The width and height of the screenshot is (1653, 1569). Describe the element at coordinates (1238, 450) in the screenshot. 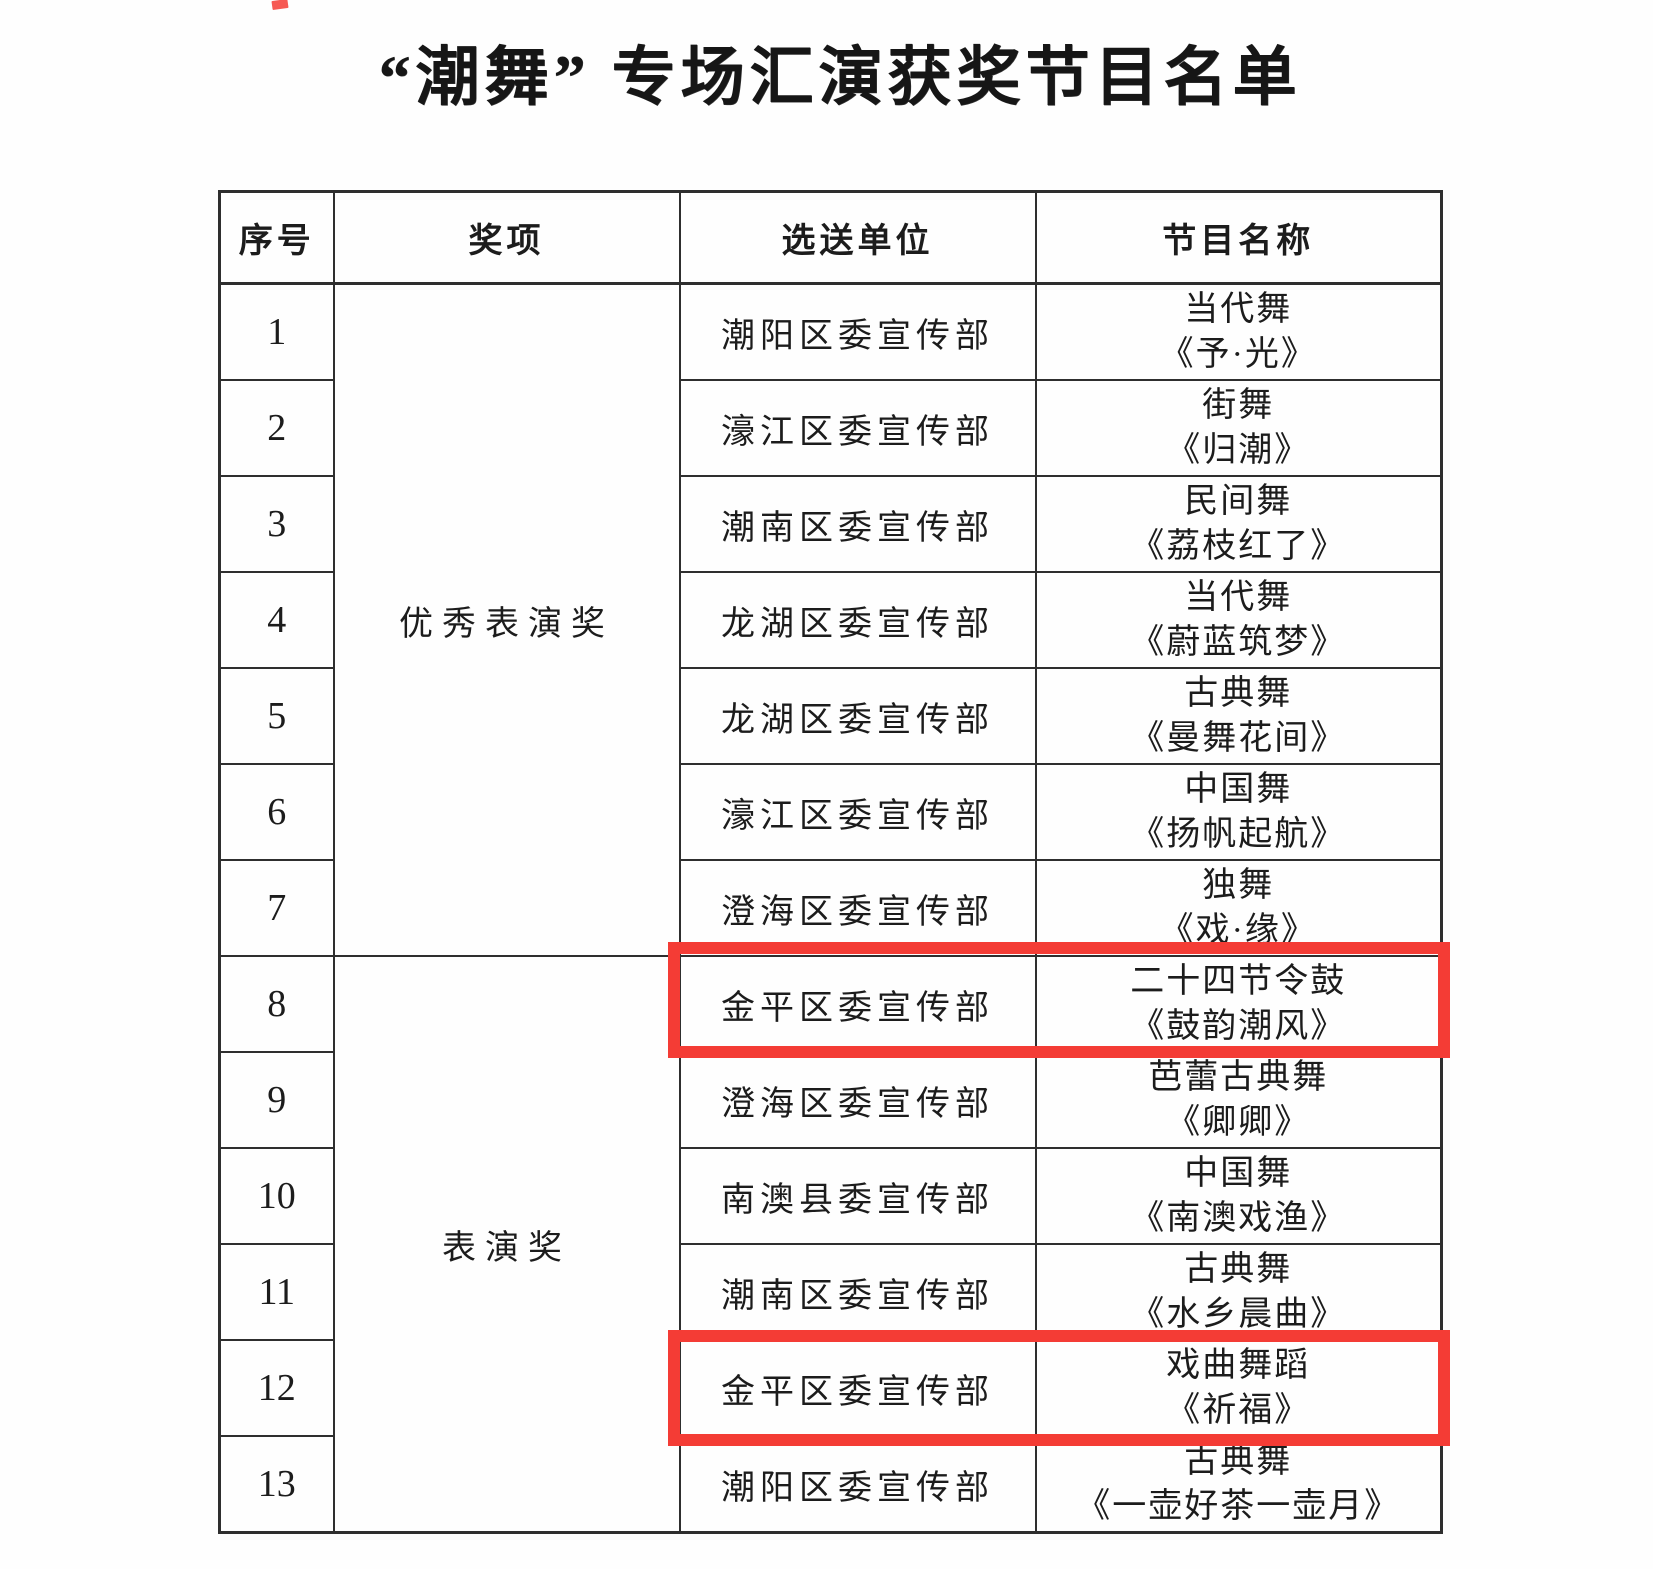

I see `program-title: 《归潮》` at that location.